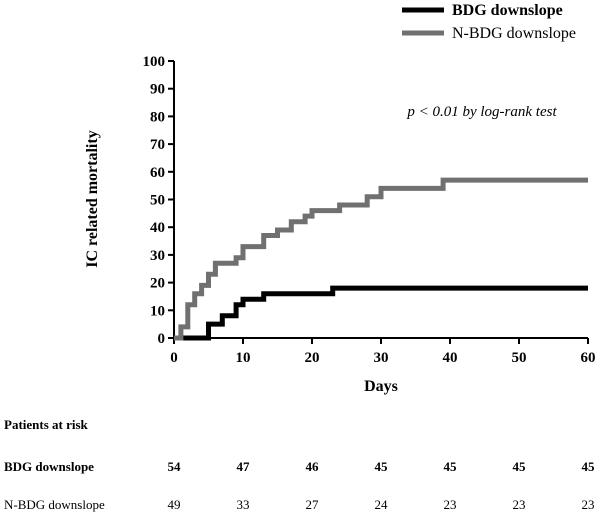 Image resolution: width=597 pixels, height=514 pixels. I want to click on x-tick-label: 30, so click(381, 358).